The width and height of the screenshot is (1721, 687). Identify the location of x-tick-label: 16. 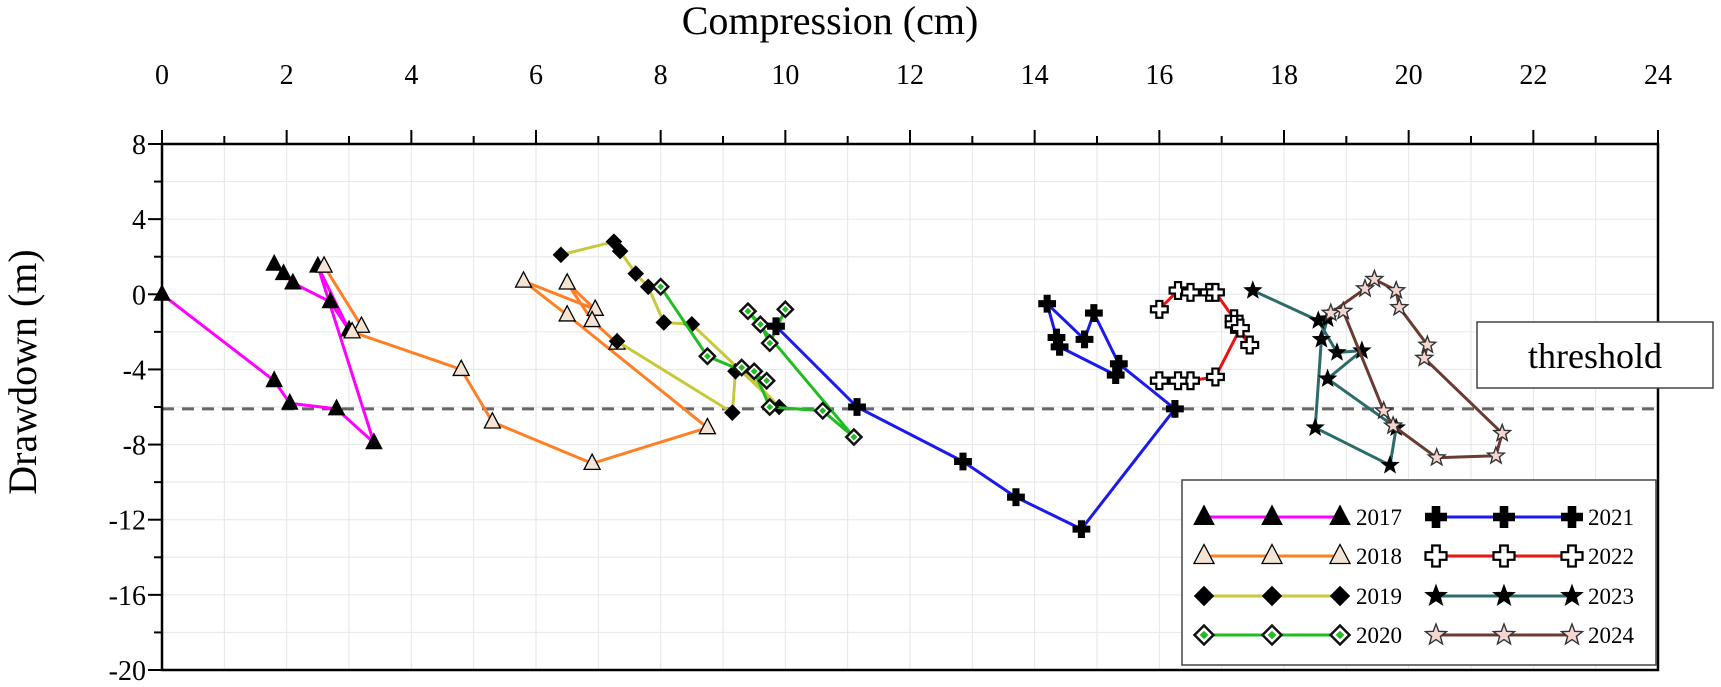
(1159, 75).